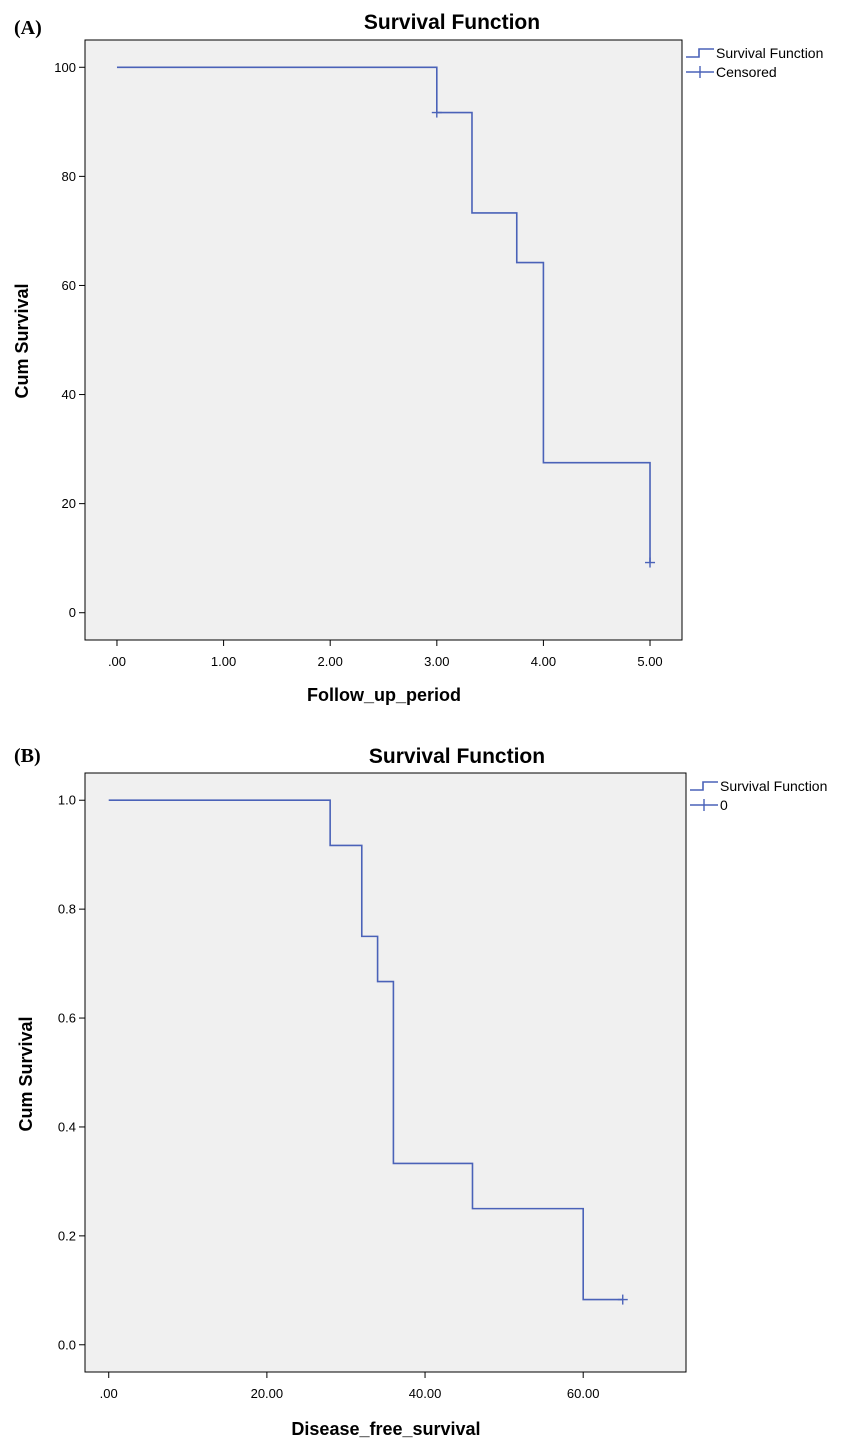 Image resolution: width=857 pixels, height=1440 pixels. What do you see at coordinates (583, 1393) in the screenshot?
I see `panel-b-x-tick-label: 60.00` at bounding box center [583, 1393].